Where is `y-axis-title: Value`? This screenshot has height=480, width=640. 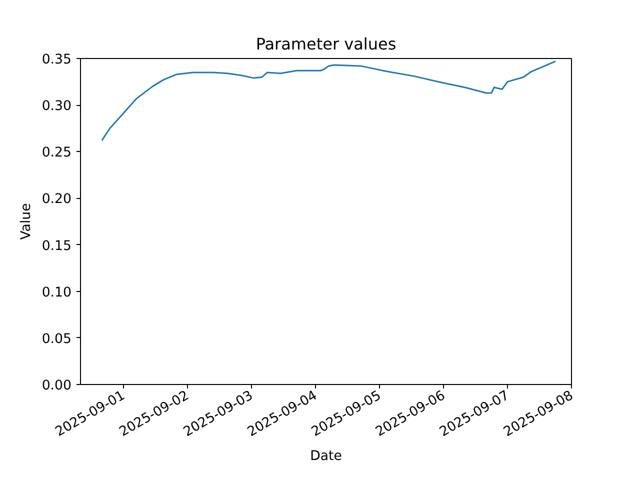
y-axis-title: Value is located at coordinates (26, 221).